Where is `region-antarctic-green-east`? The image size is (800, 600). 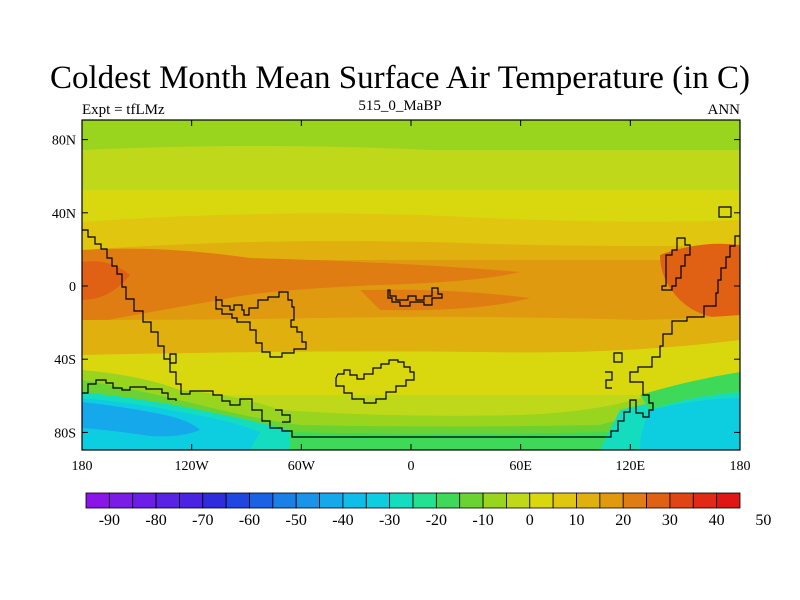 region-antarctic-green-east is located at coordinates (690, 391).